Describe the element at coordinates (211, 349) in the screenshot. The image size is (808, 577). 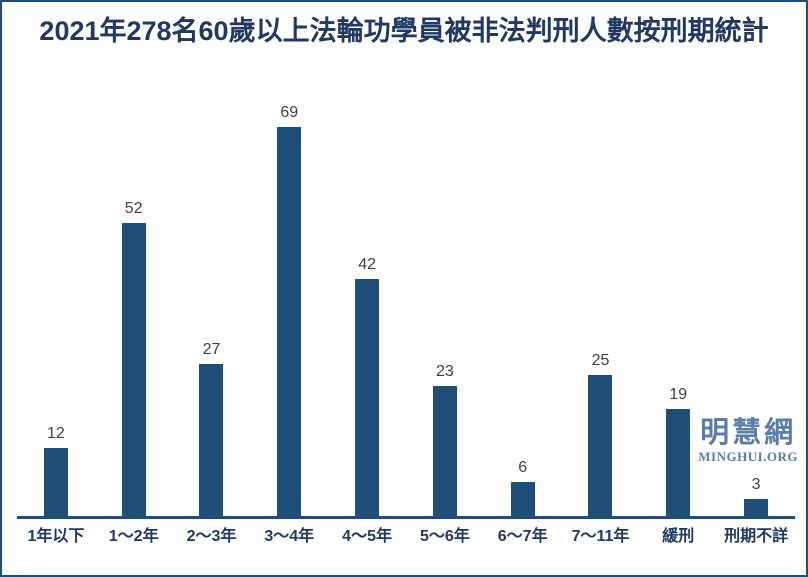
I see `bar-value-label: 27` at that location.